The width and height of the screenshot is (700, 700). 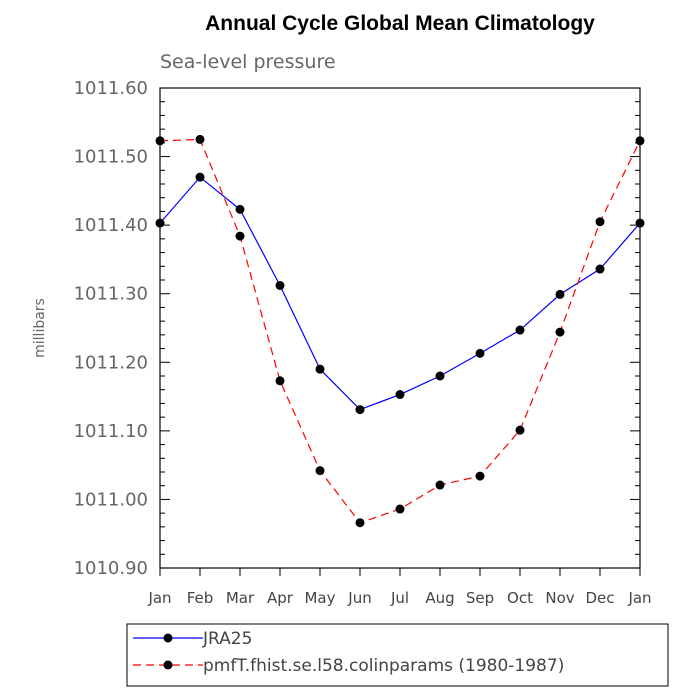 What do you see at coordinates (111, 499) in the screenshot?
I see `y-tick-label: 1011.00` at bounding box center [111, 499].